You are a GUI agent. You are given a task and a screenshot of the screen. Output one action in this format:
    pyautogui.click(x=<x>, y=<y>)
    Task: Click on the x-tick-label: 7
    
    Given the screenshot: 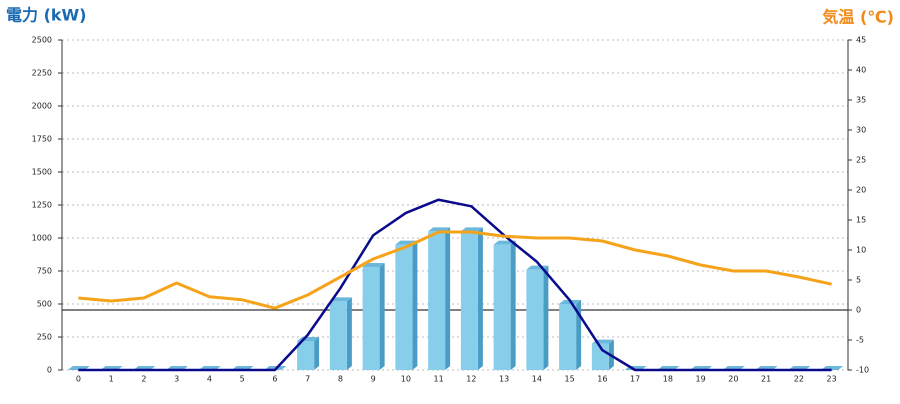 What is the action you would take?
    pyautogui.click(x=307, y=379)
    